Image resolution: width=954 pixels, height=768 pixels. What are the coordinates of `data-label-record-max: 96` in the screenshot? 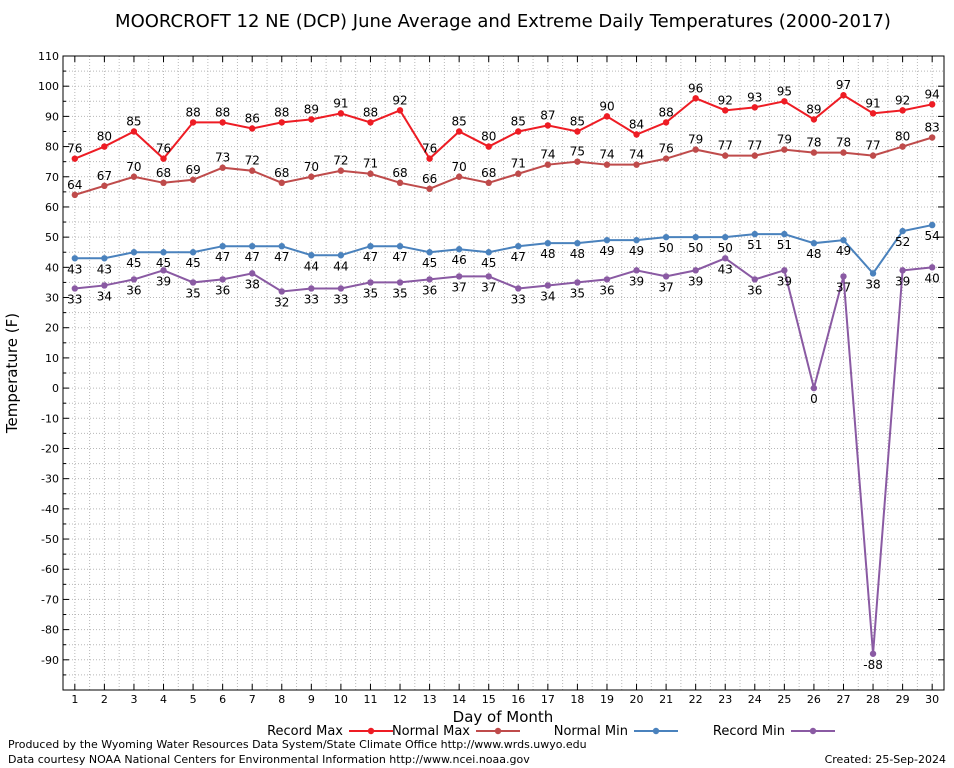 It's located at (695, 88).